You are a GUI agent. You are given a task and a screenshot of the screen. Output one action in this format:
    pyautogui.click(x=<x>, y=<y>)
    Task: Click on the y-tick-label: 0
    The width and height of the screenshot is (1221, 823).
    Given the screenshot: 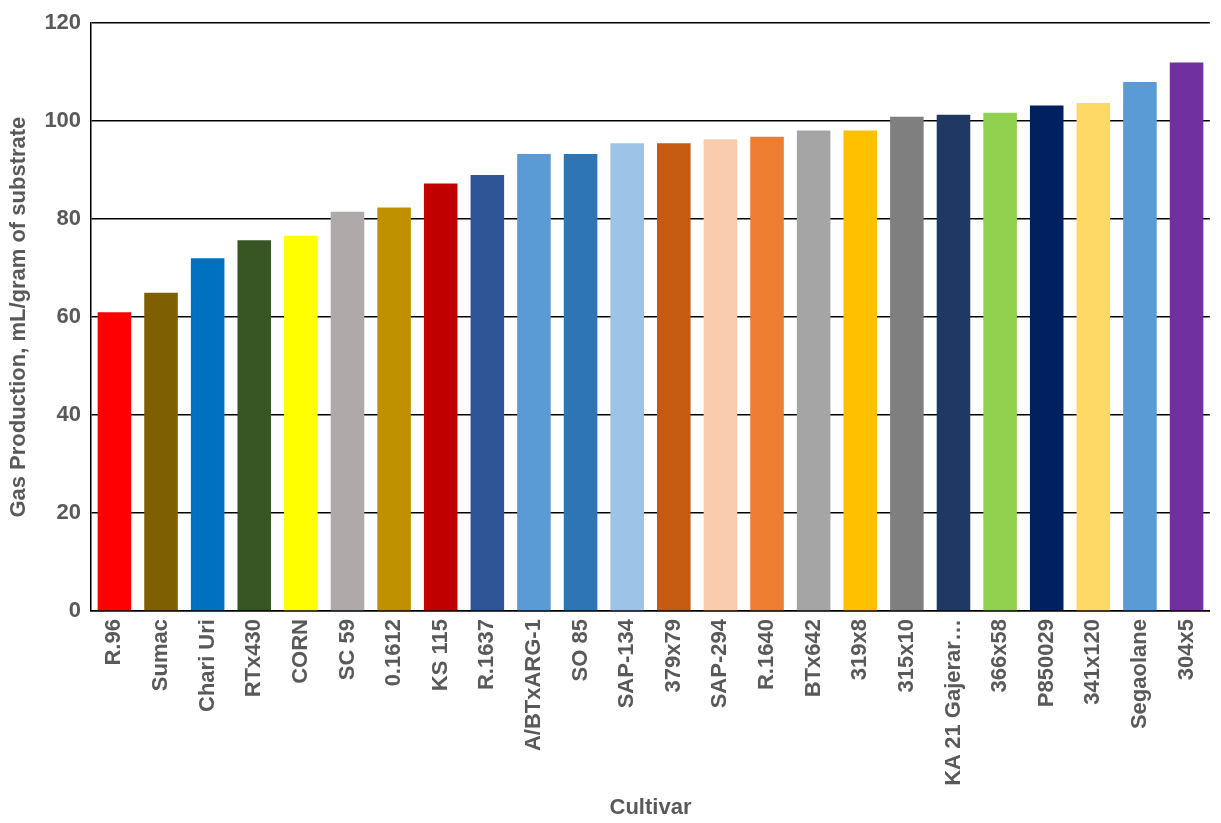 What is the action you would take?
    pyautogui.click(x=75, y=610)
    